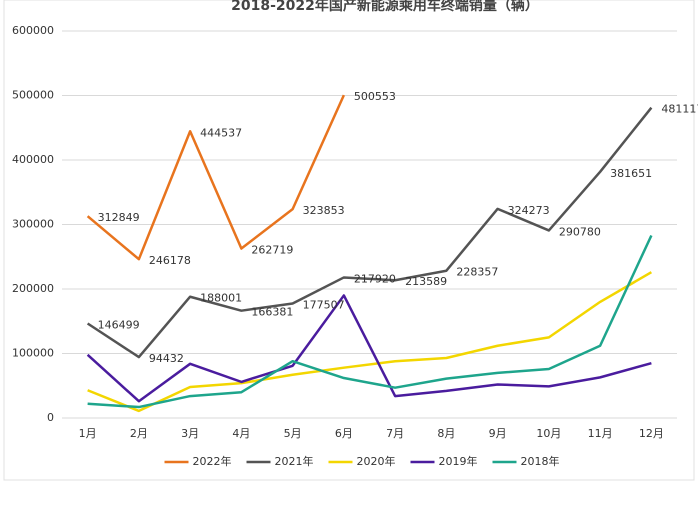  Describe the element at coordinates (241, 433) in the screenshot. I see `x-tick-label: 4月` at that location.